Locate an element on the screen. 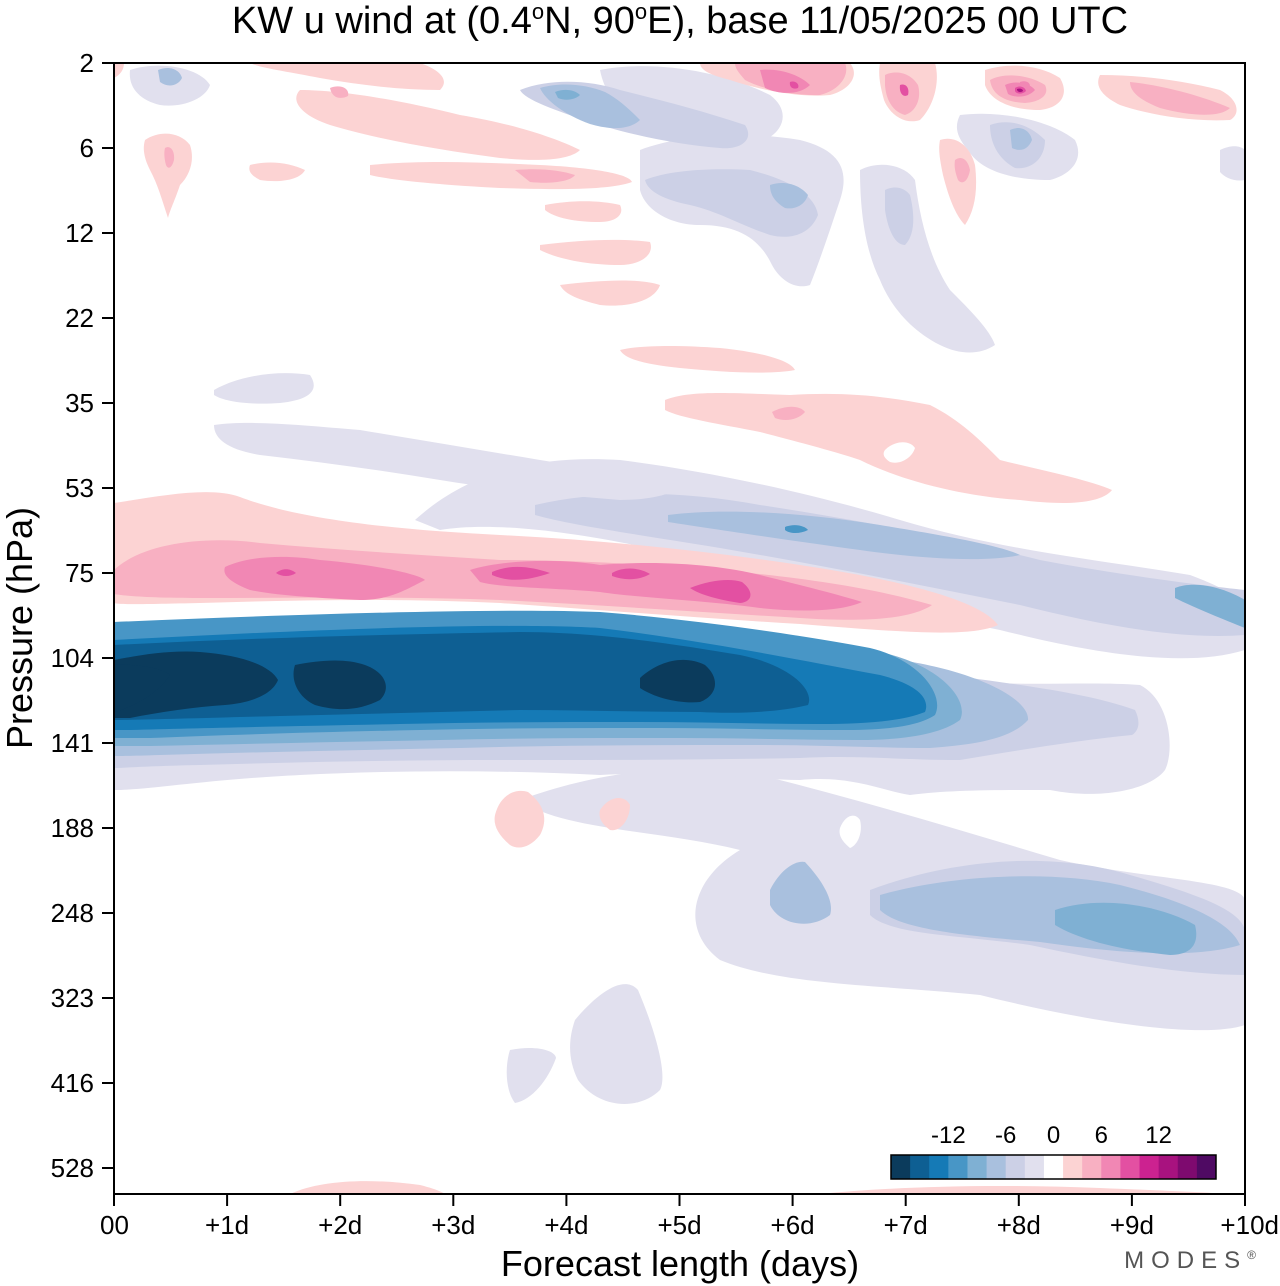 The width and height of the screenshot is (1280, 1286). y-tick-label: 104 is located at coordinates (72, 658).